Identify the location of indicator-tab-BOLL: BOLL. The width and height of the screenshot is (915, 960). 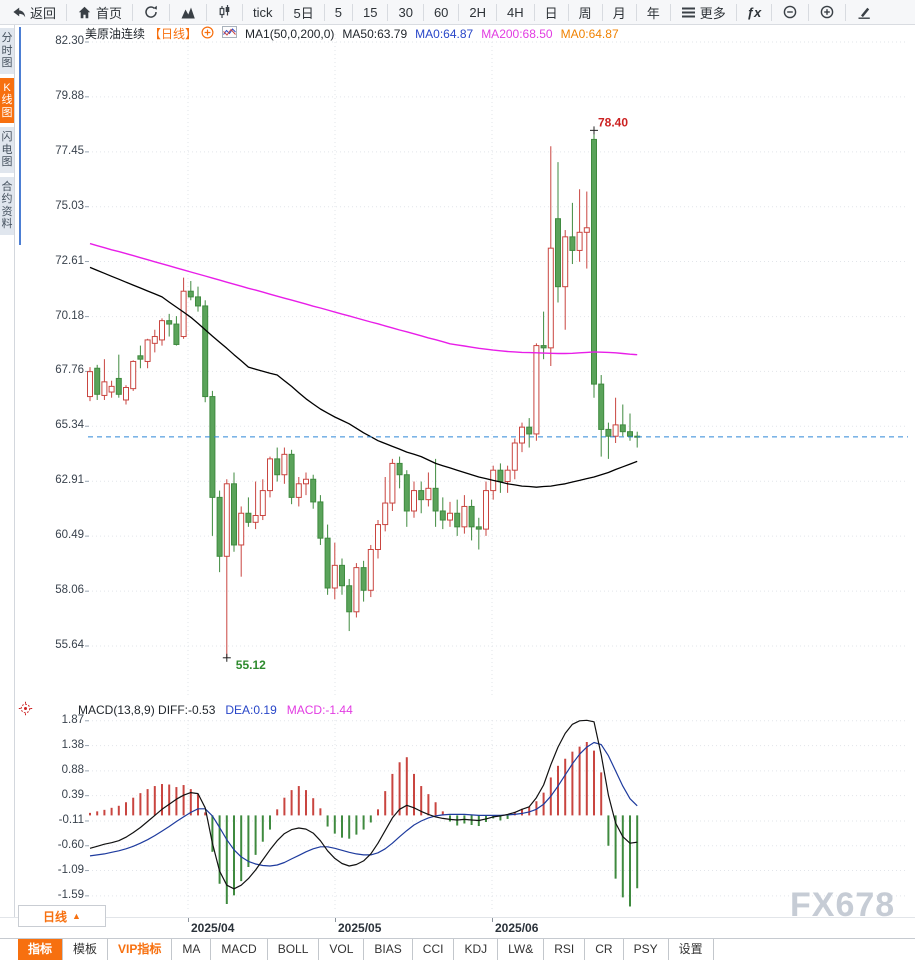
(294, 949).